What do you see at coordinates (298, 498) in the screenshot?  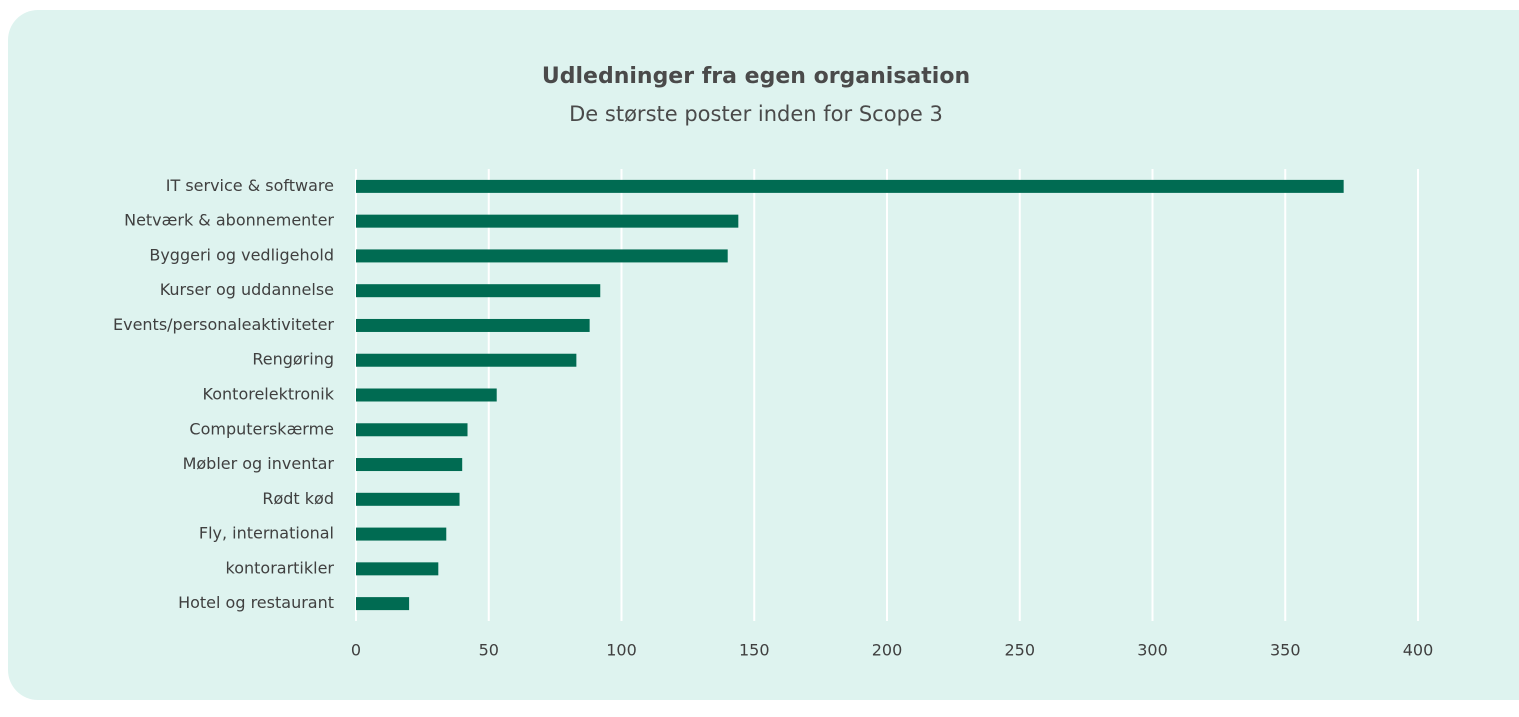 I see `y-tick-label: Rødt kød` at bounding box center [298, 498].